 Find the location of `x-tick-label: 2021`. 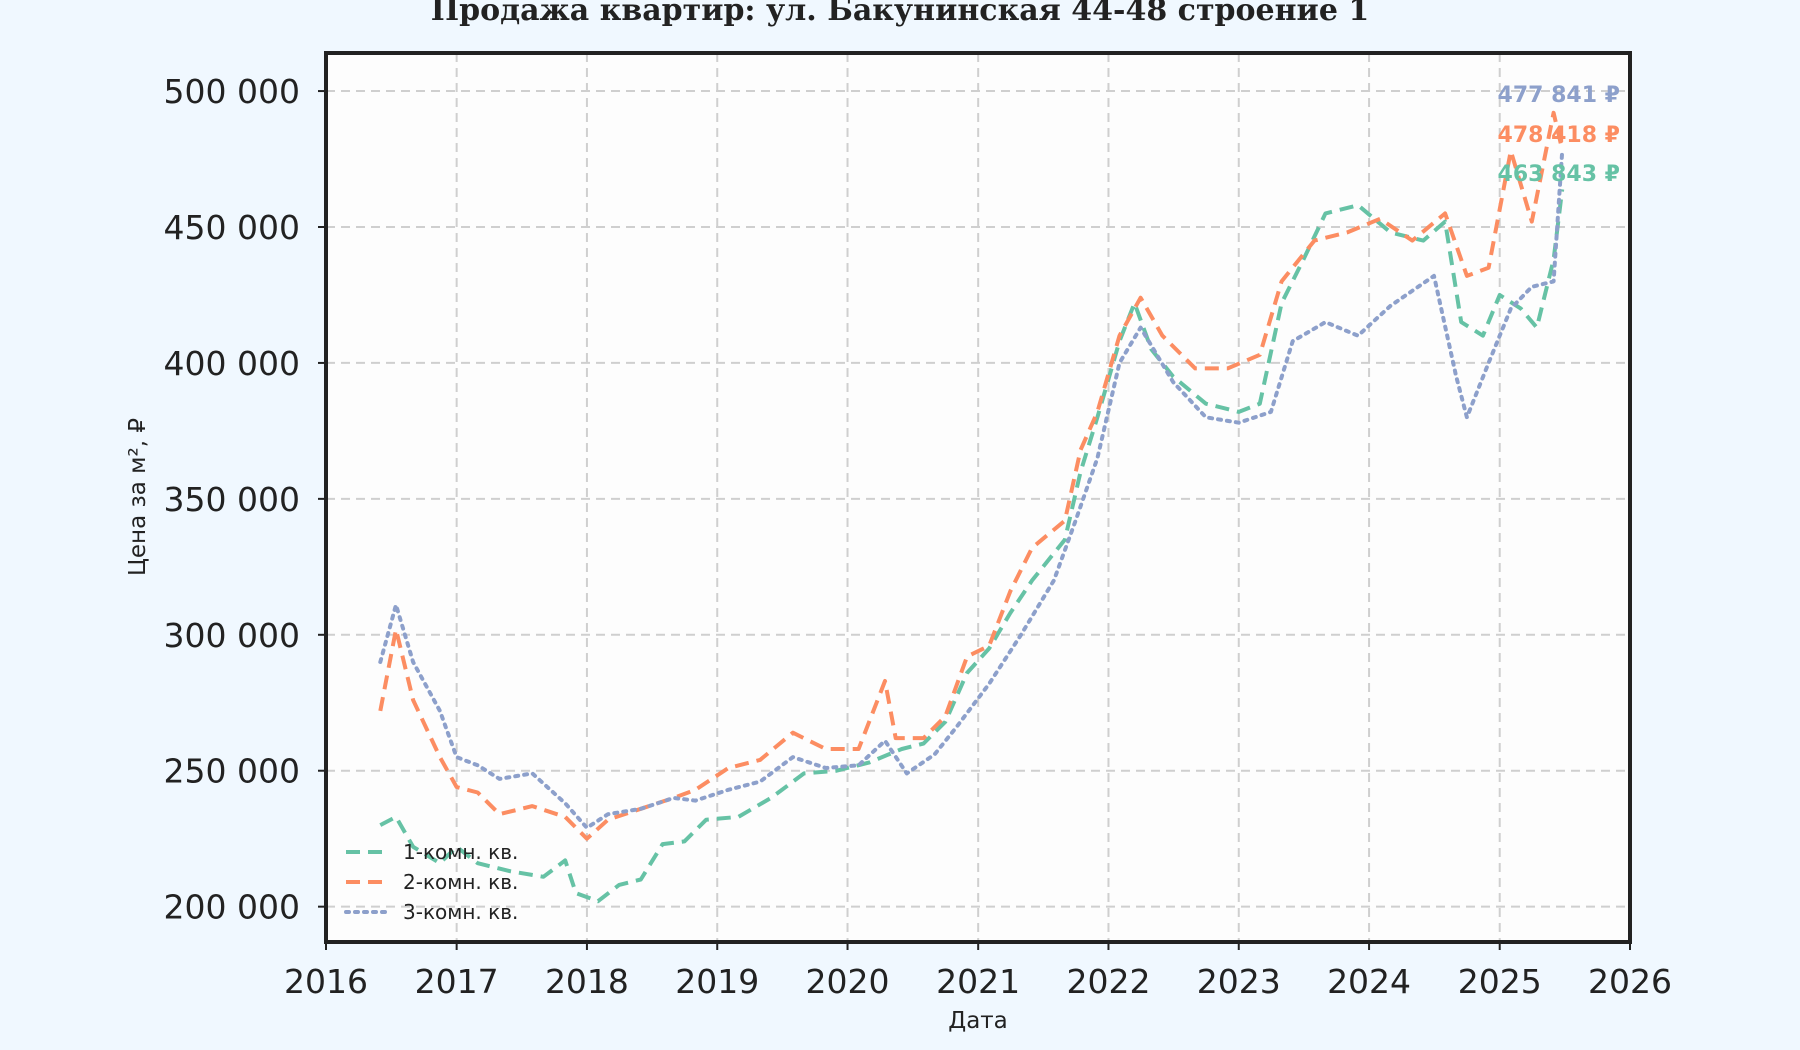

x-tick-label: 2021 is located at coordinates (978, 981).